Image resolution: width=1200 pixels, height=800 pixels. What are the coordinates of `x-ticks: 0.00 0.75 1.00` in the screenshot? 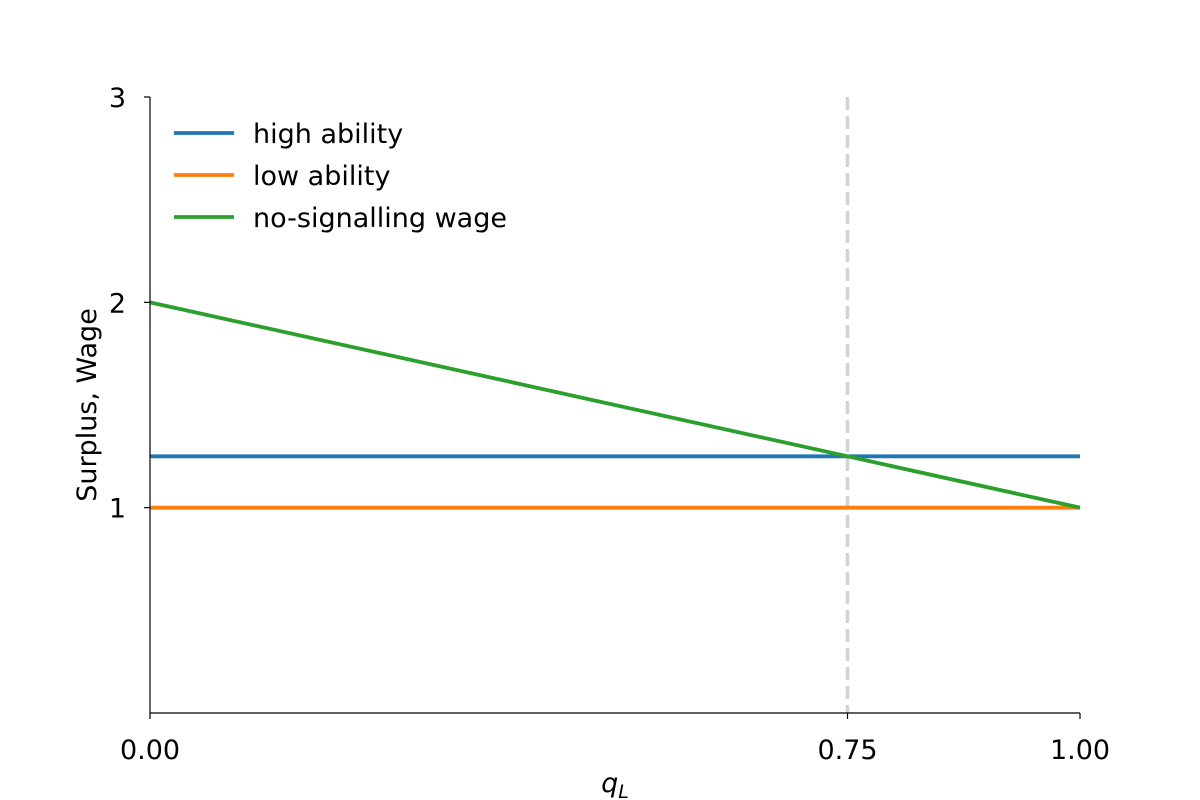 It's located at (615, 739).